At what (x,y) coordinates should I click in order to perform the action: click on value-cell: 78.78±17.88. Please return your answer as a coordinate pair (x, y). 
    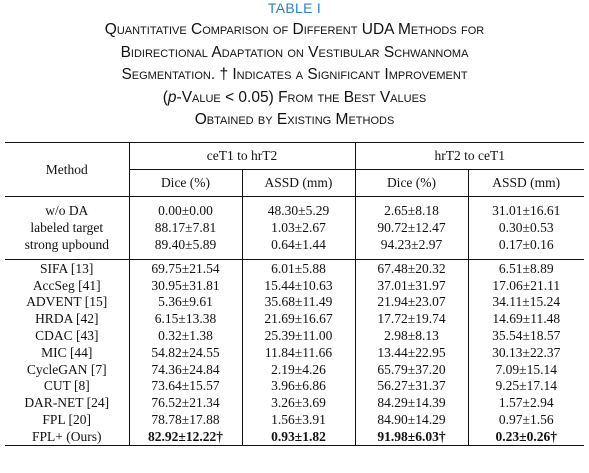
    Looking at the image, I should click on (185, 420).